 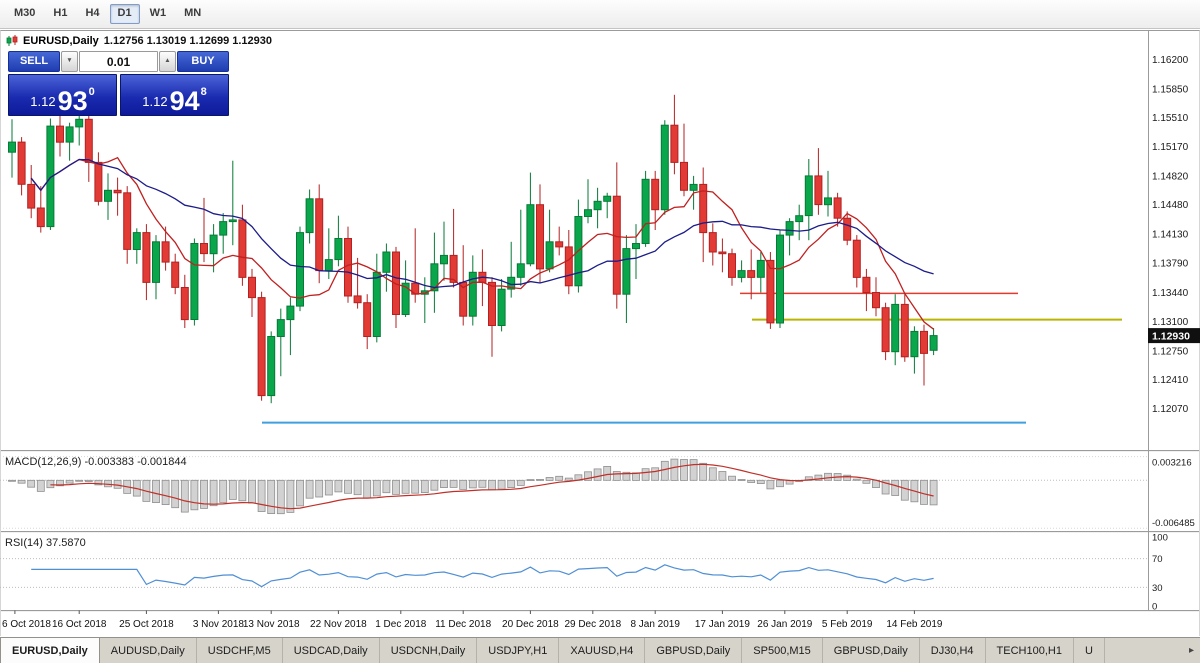 What do you see at coordinates (203, 61) in the screenshot?
I see `buy-button: BUY` at bounding box center [203, 61].